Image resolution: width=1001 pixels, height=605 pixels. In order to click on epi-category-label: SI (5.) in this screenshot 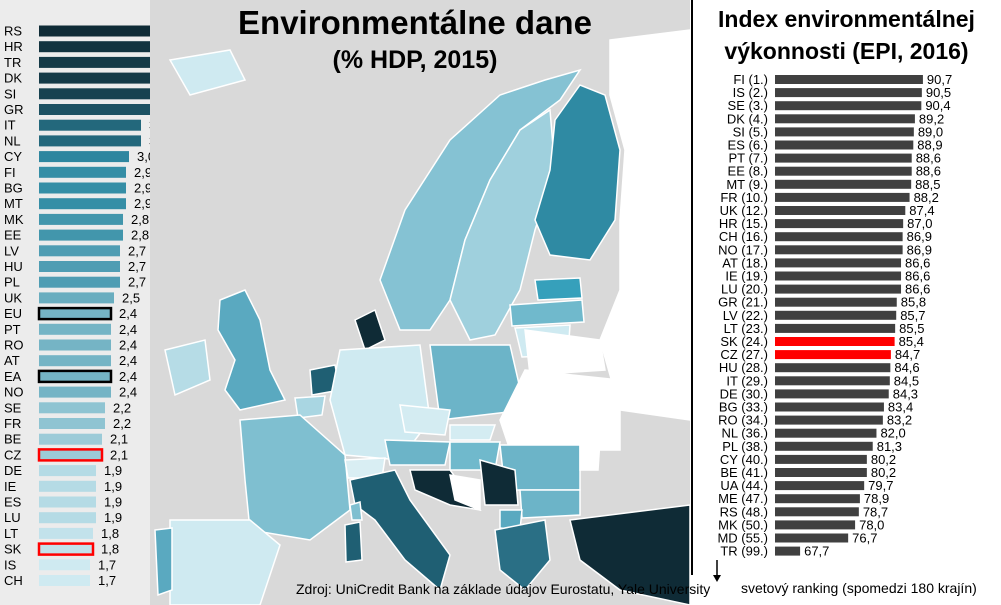, I will do `click(750, 131)`.